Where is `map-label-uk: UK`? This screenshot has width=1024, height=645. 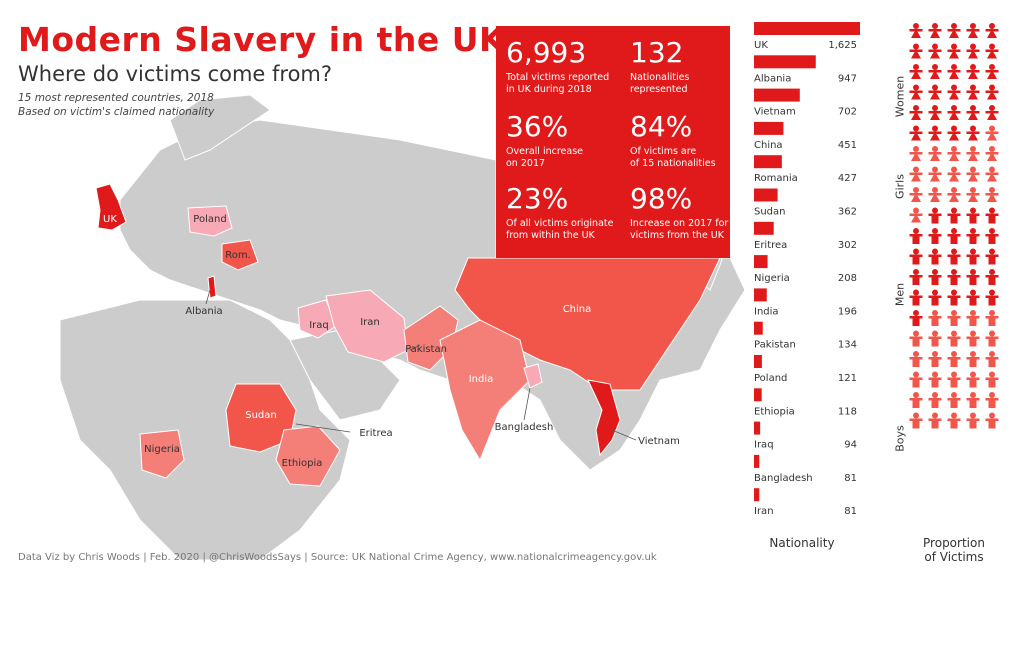
map-label-uk: UK is located at coordinates (110, 219).